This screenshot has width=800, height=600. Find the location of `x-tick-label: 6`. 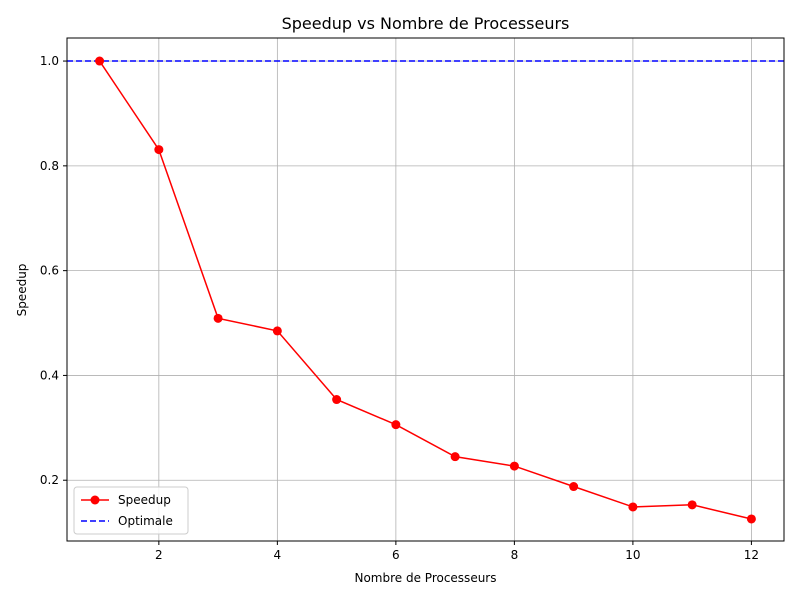

x-tick-label: 6 is located at coordinates (396, 555).